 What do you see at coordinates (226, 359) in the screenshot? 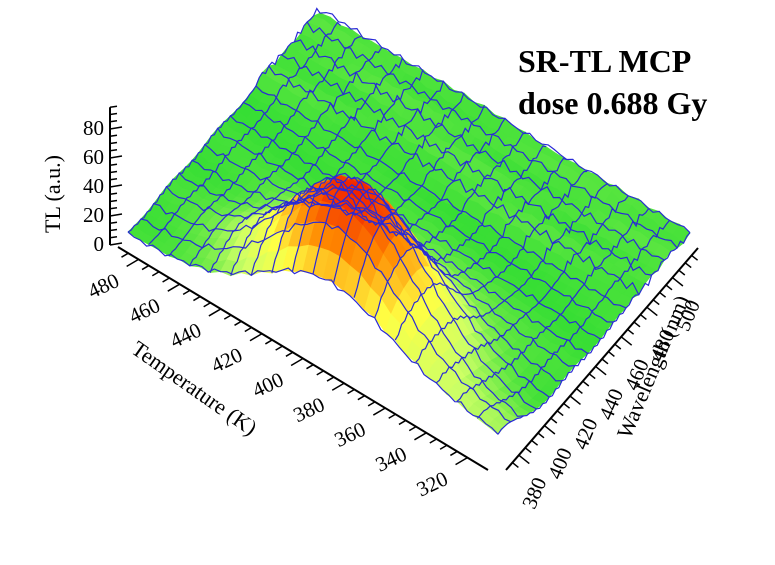
I see `temperature-tick-label: 420` at bounding box center [226, 359].